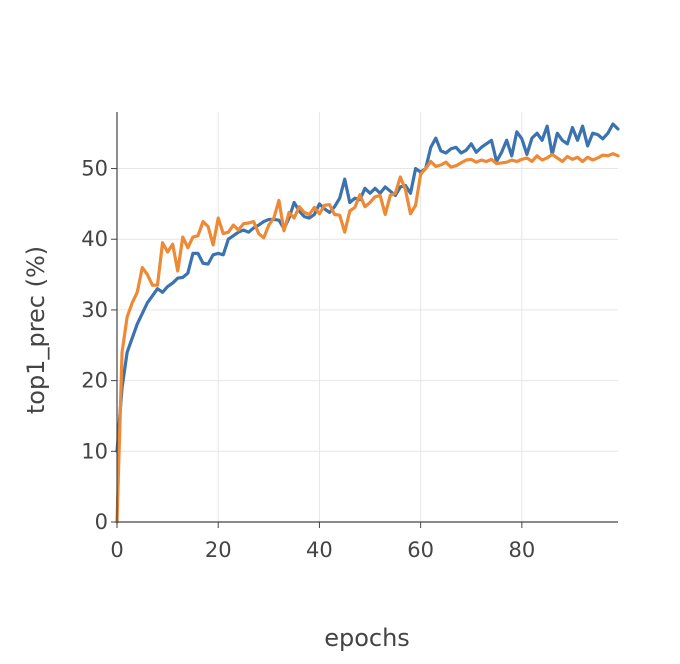 This screenshot has width=680, height=664. Describe the element at coordinates (521, 550) in the screenshot. I see `x-tick-label: 80` at that location.